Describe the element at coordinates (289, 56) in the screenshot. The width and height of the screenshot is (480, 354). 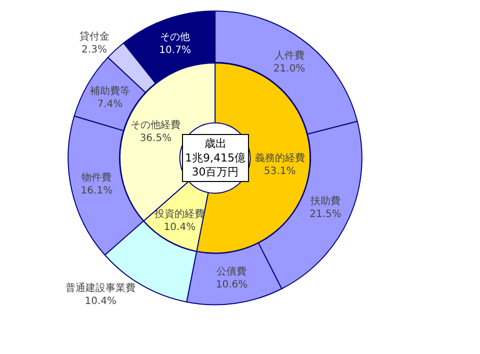
I see `slice-label: 人件費` at that location.